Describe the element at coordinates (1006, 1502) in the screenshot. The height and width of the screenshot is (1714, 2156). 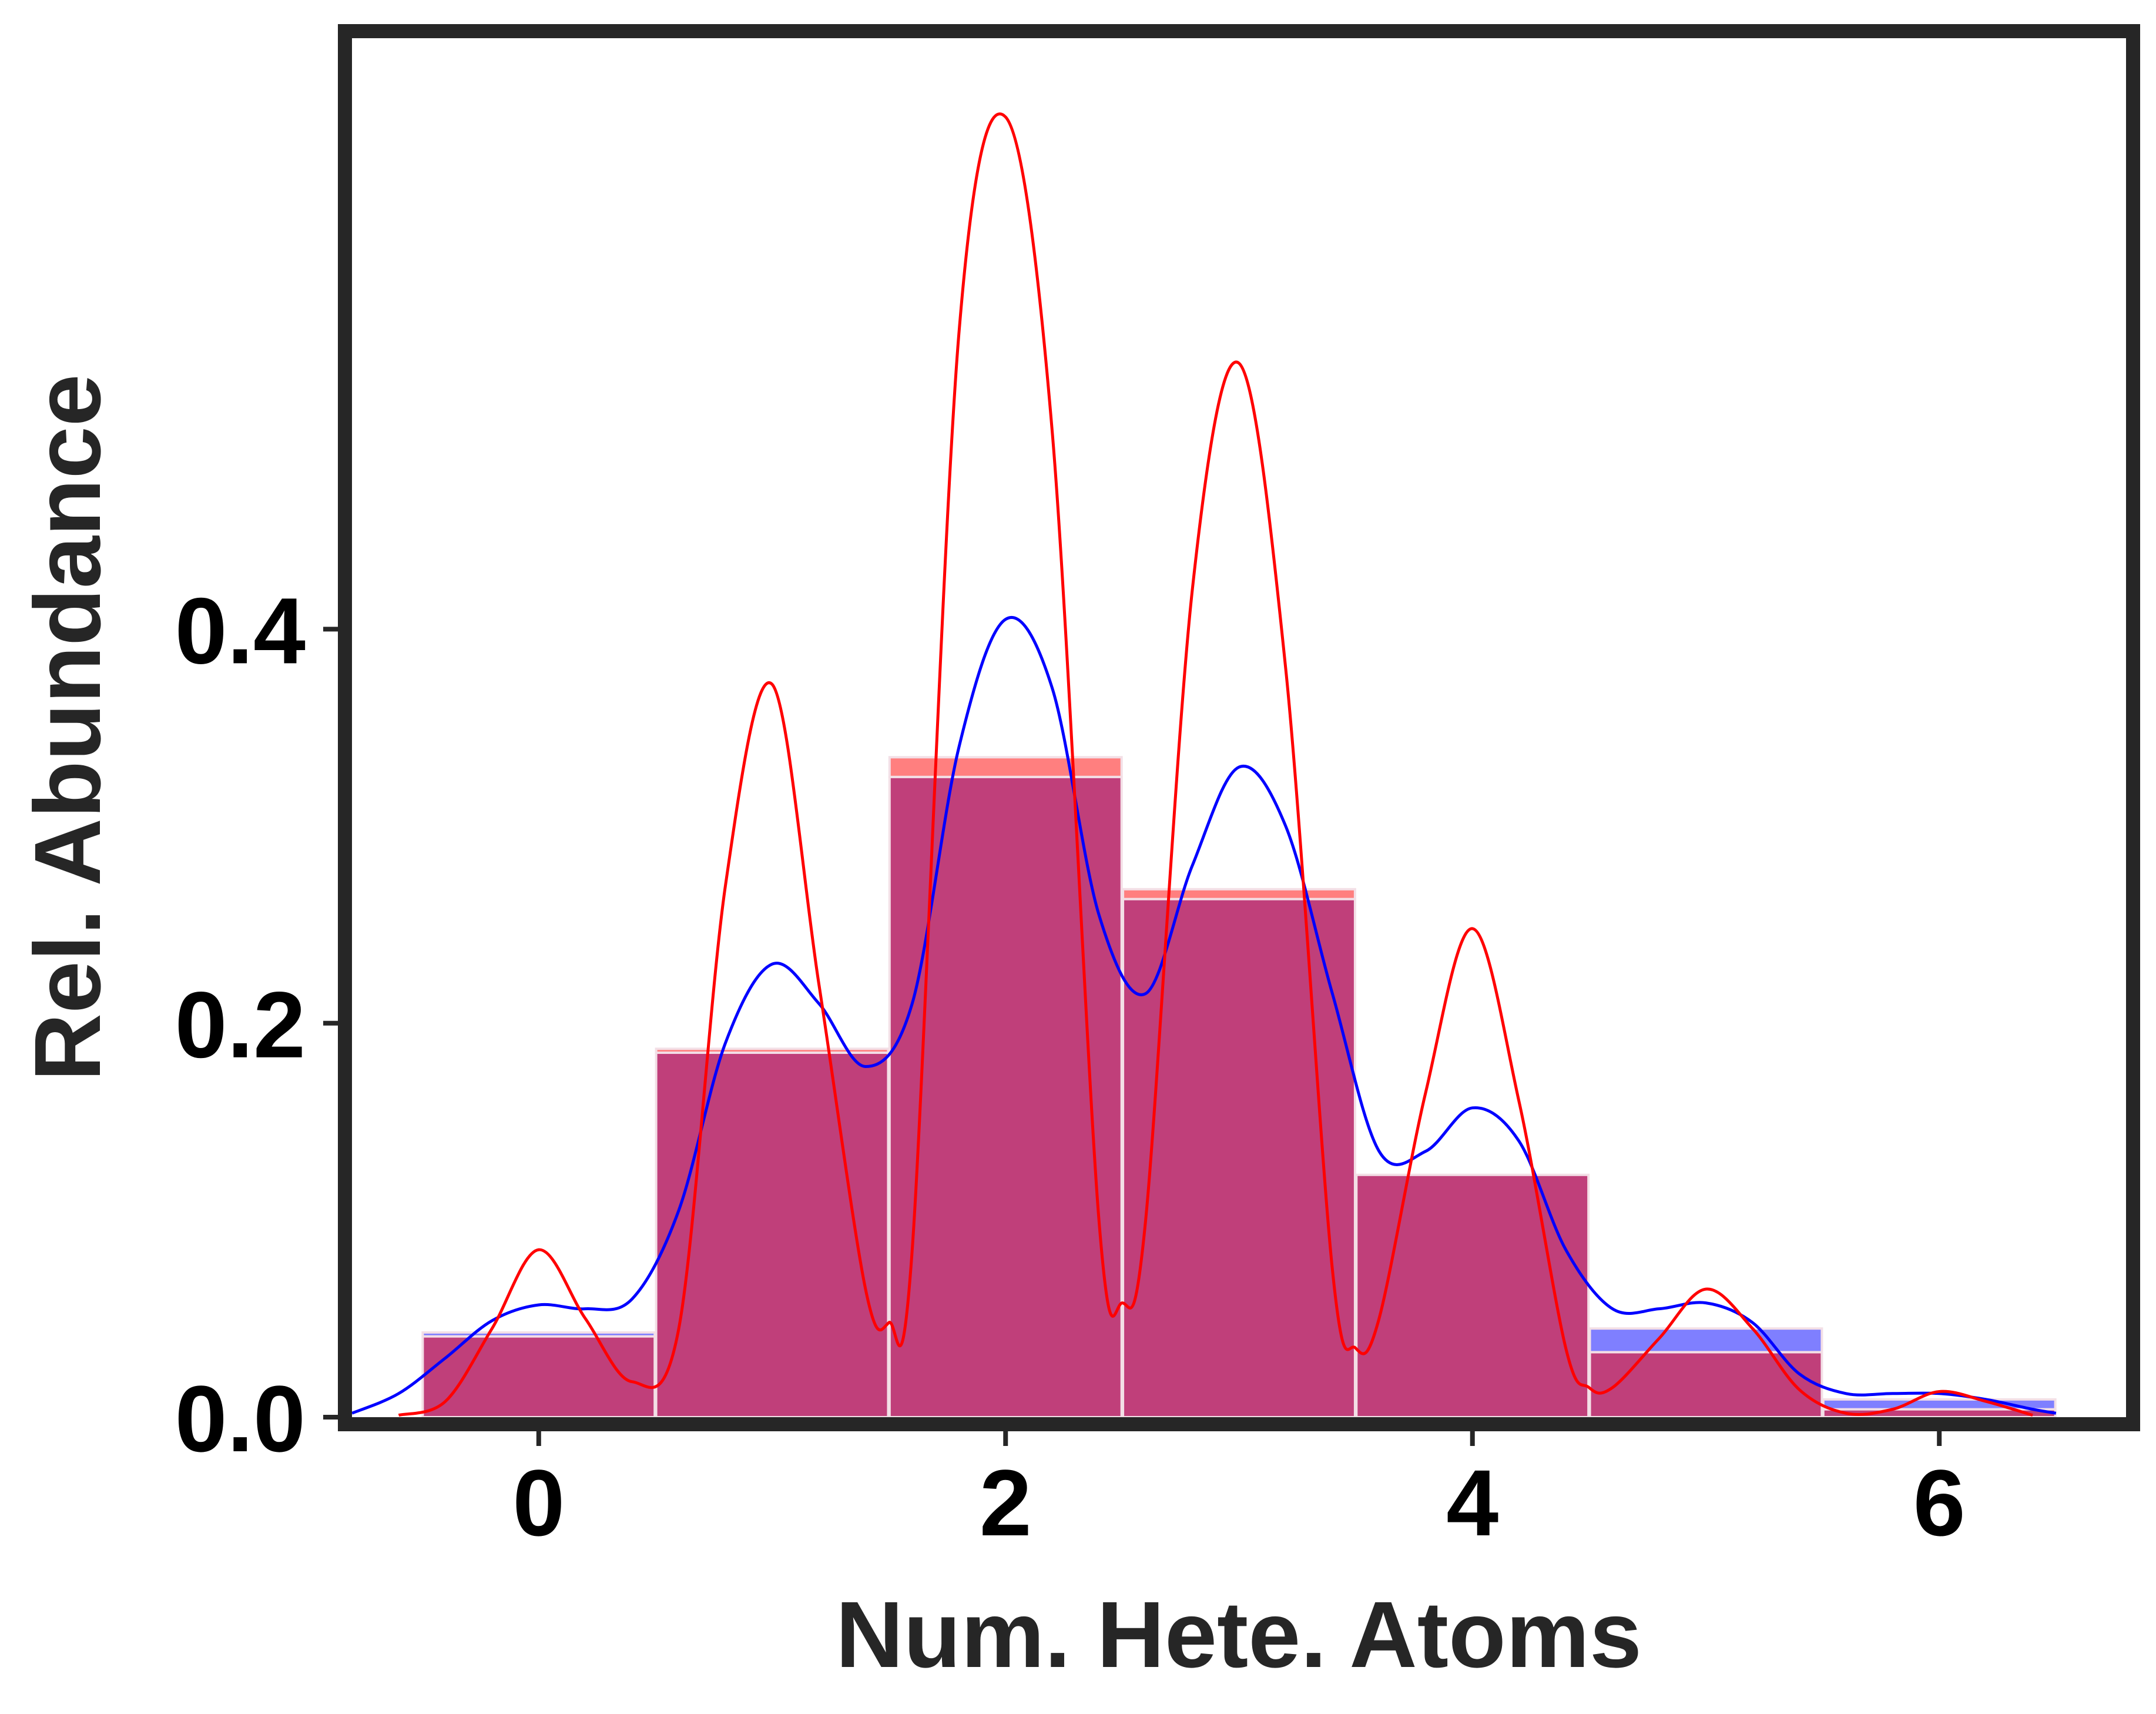
I see `x-tick-label-2: 2` at that location.